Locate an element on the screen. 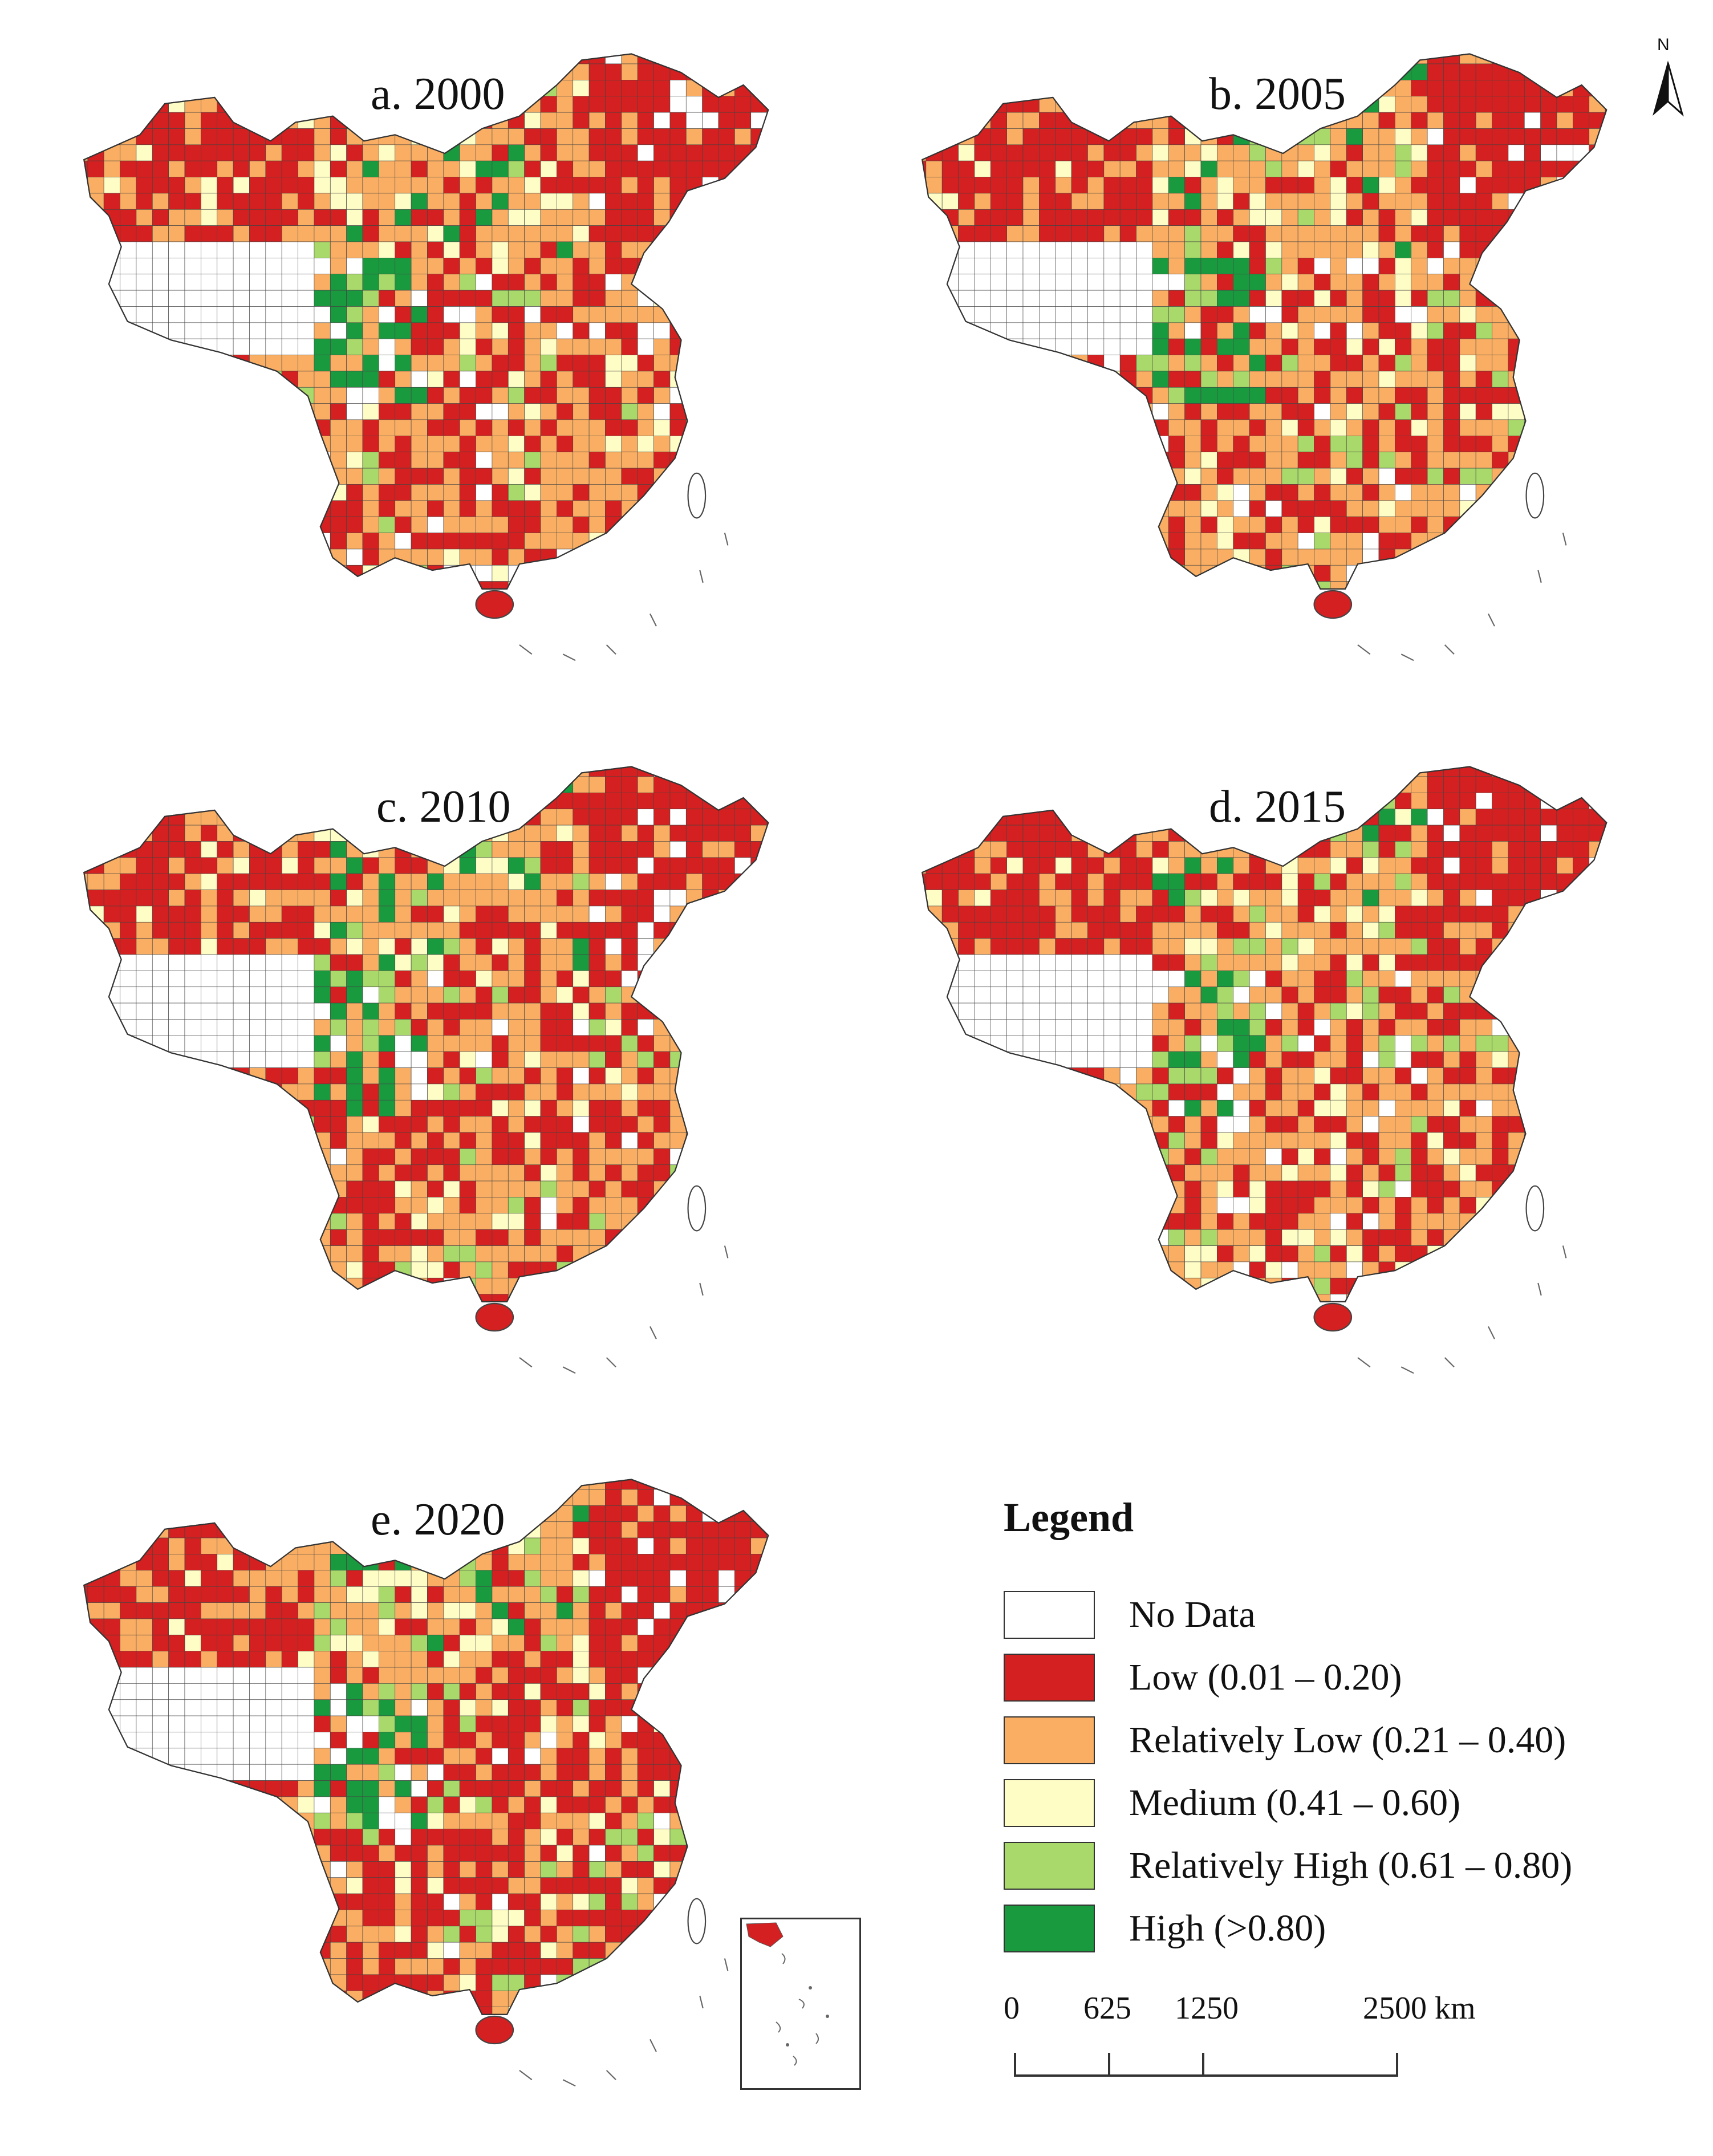 The width and height of the screenshot is (1713, 2156). scale-tick-label: 625 is located at coordinates (1107, 2008).